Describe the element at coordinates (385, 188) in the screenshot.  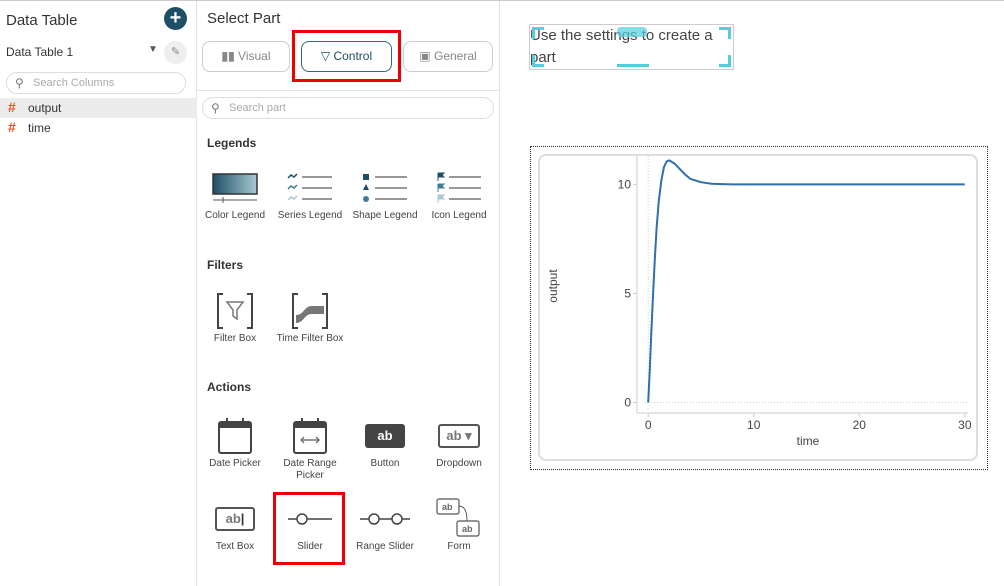
I see `shape-legend-icon` at that location.